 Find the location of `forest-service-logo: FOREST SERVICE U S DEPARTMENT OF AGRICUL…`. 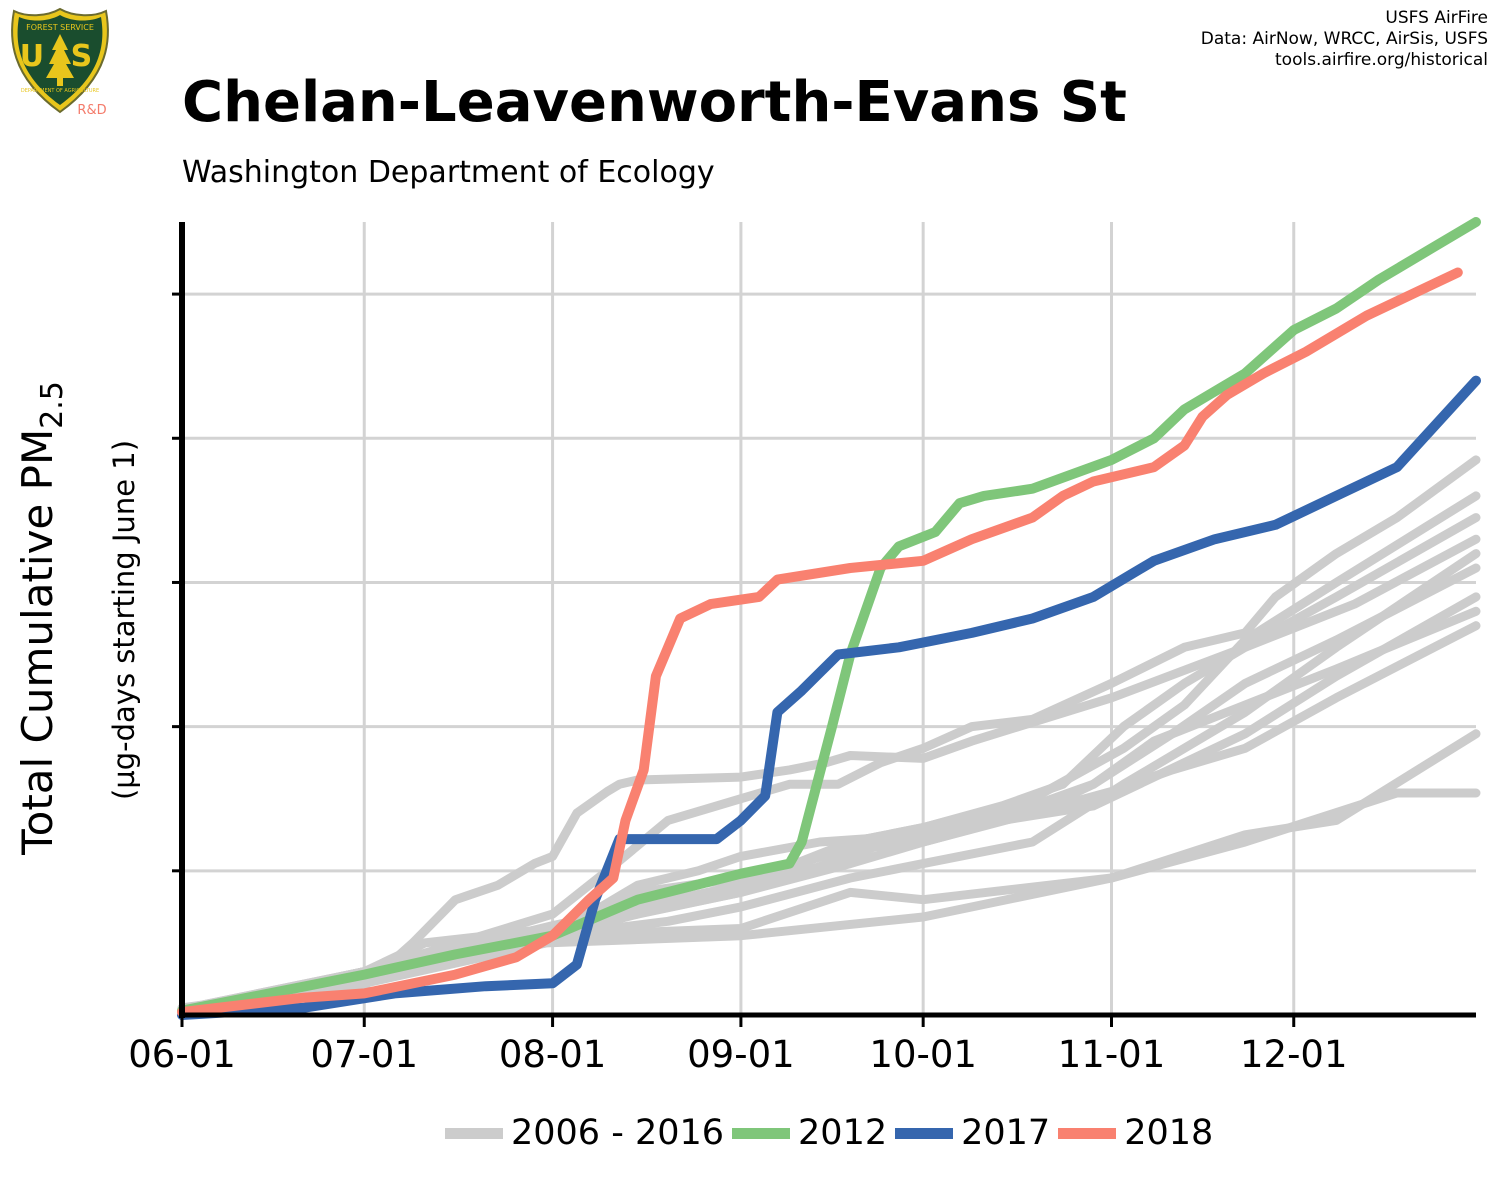

forest-service-logo: FOREST SERVICE U S DEPARTMENT OF AGRICUL… is located at coordinates (60, 62).